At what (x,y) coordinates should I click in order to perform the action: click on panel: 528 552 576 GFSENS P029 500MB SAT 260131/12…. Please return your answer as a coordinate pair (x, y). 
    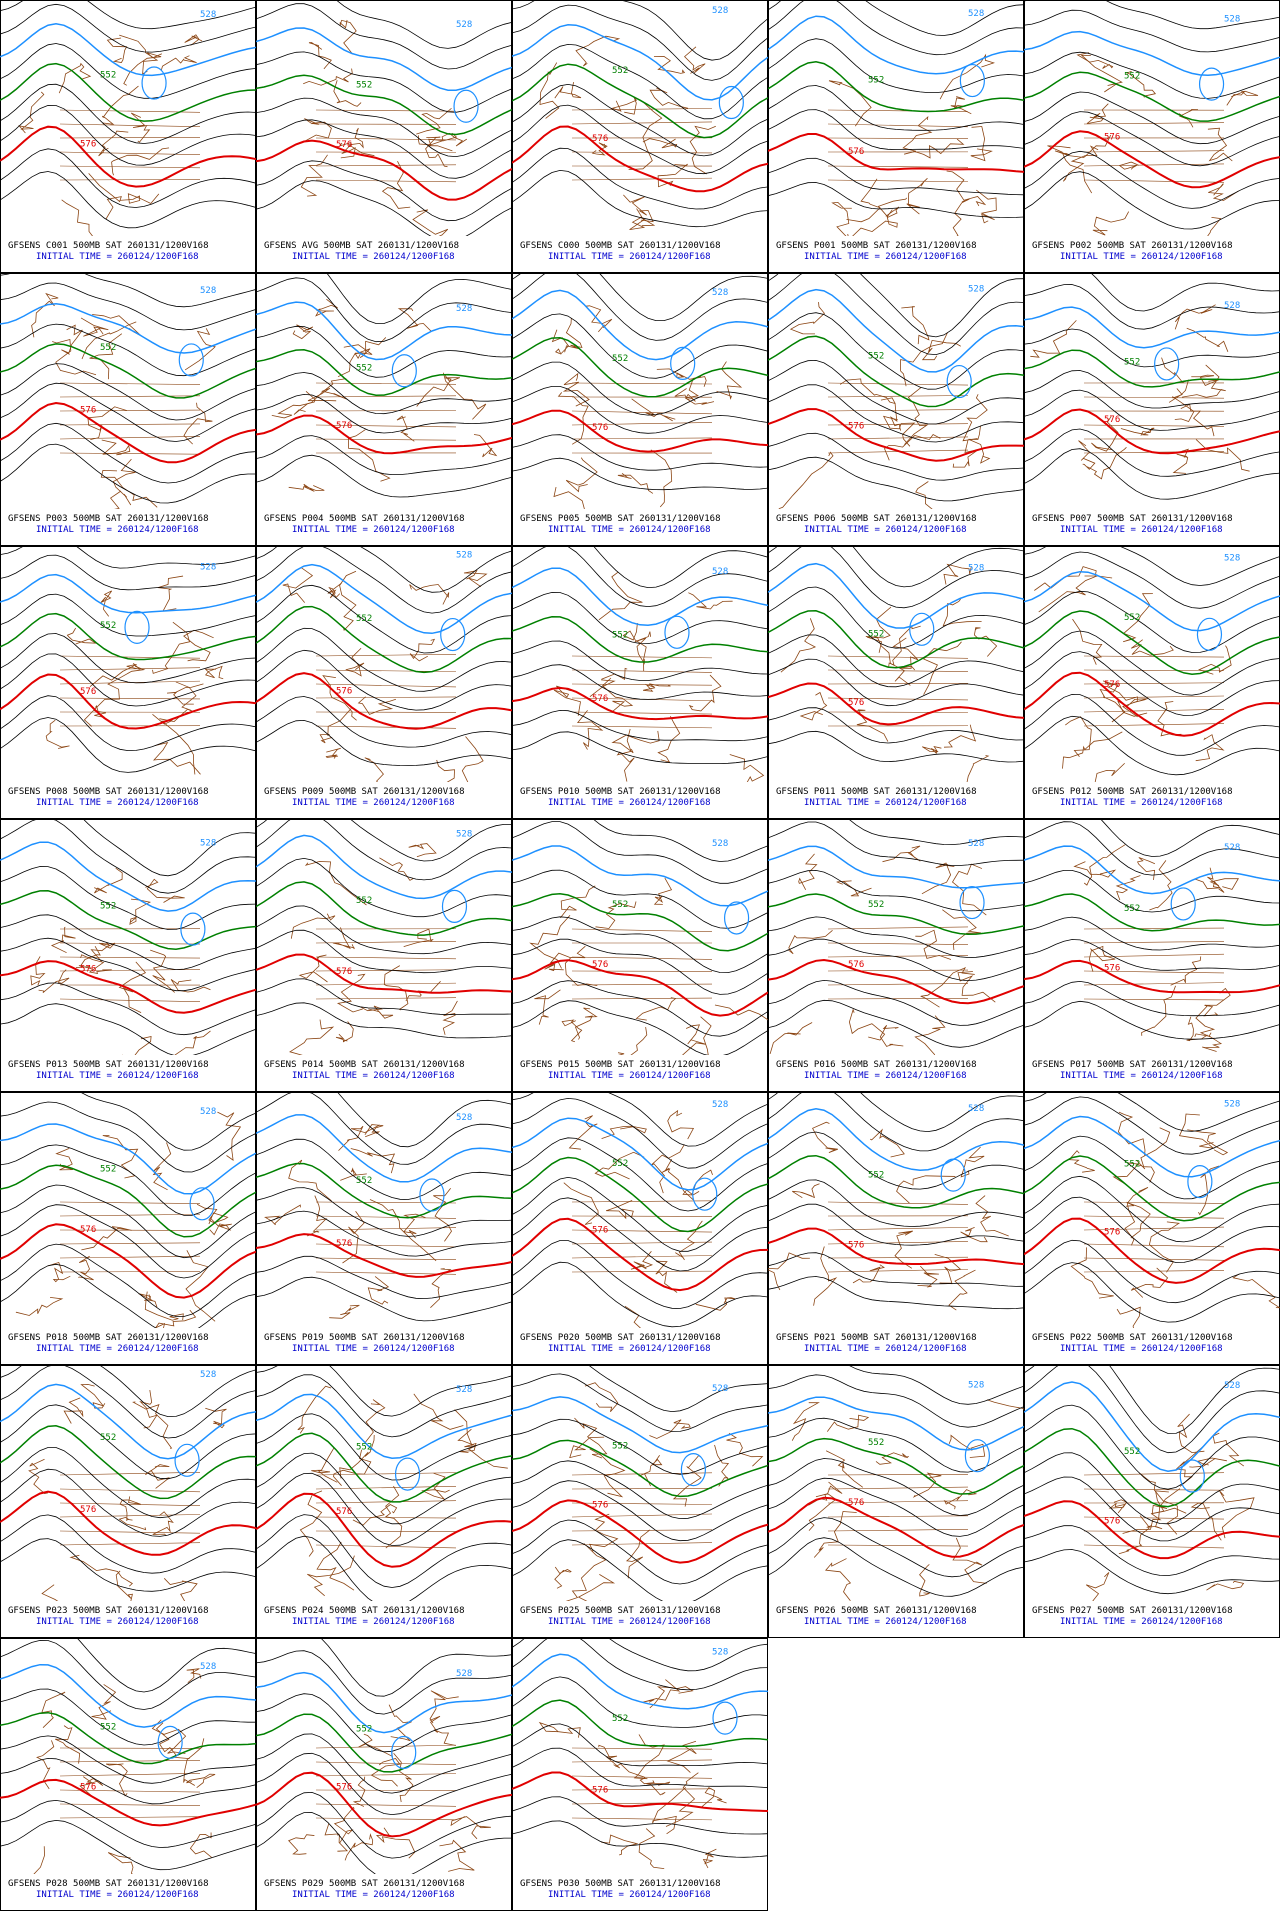
    Looking at the image, I should click on (384, 1774).